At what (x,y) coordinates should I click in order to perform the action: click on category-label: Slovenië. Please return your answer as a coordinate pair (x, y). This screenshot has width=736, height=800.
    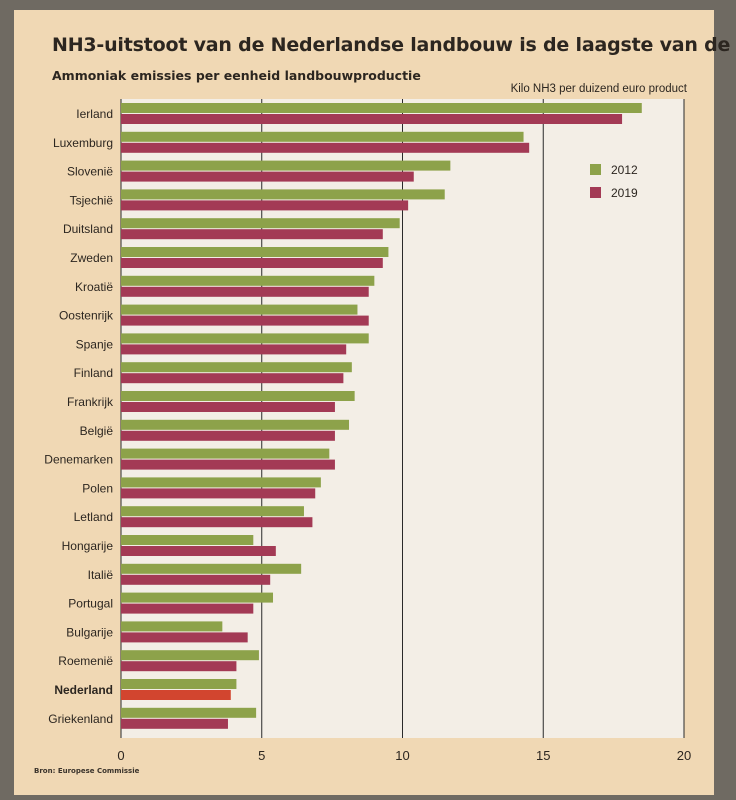
    Looking at the image, I should click on (90, 172).